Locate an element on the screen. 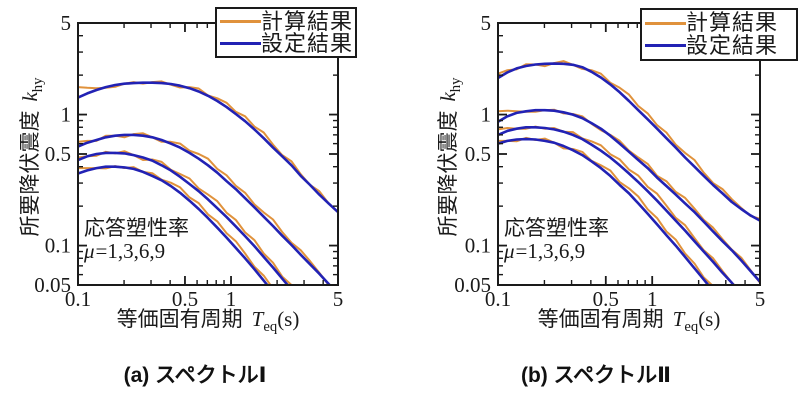 This screenshot has width=800, height=402. caption-a: (a) スペクトルⅠ is located at coordinates (195, 375).